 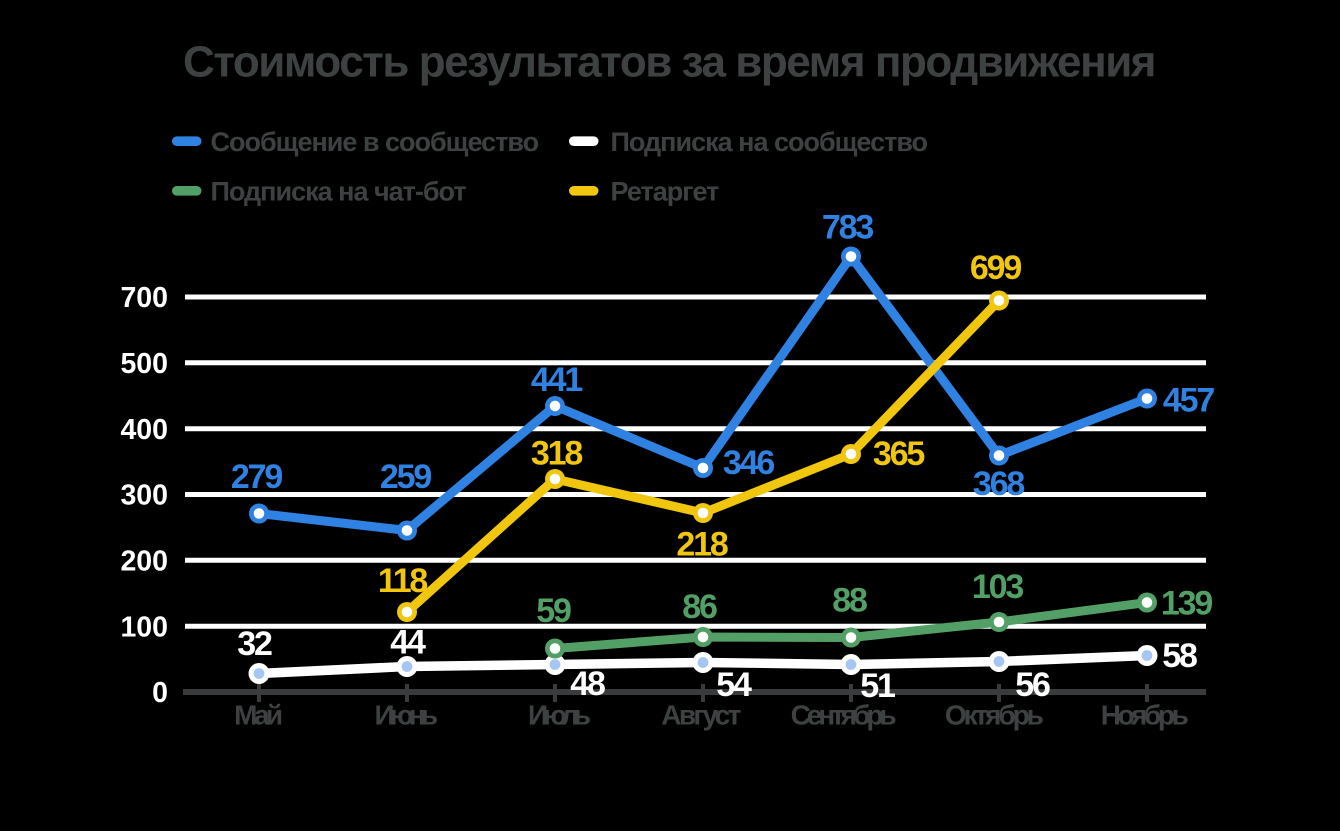 What do you see at coordinates (144, 496) in the screenshot?
I see `svg-text: 300` at bounding box center [144, 496].